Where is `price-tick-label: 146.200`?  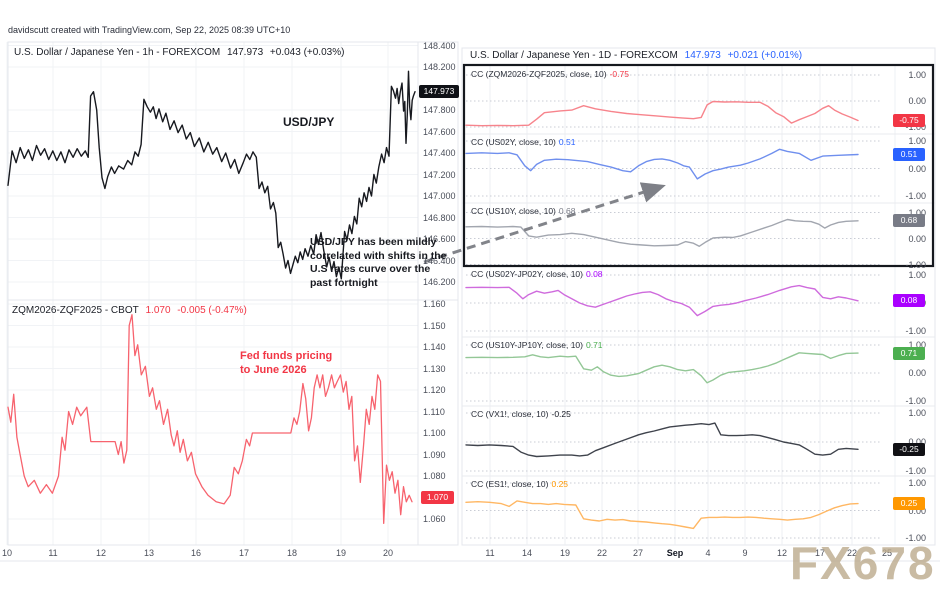 price-tick-label: 146.200 is located at coordinates (439, 282).